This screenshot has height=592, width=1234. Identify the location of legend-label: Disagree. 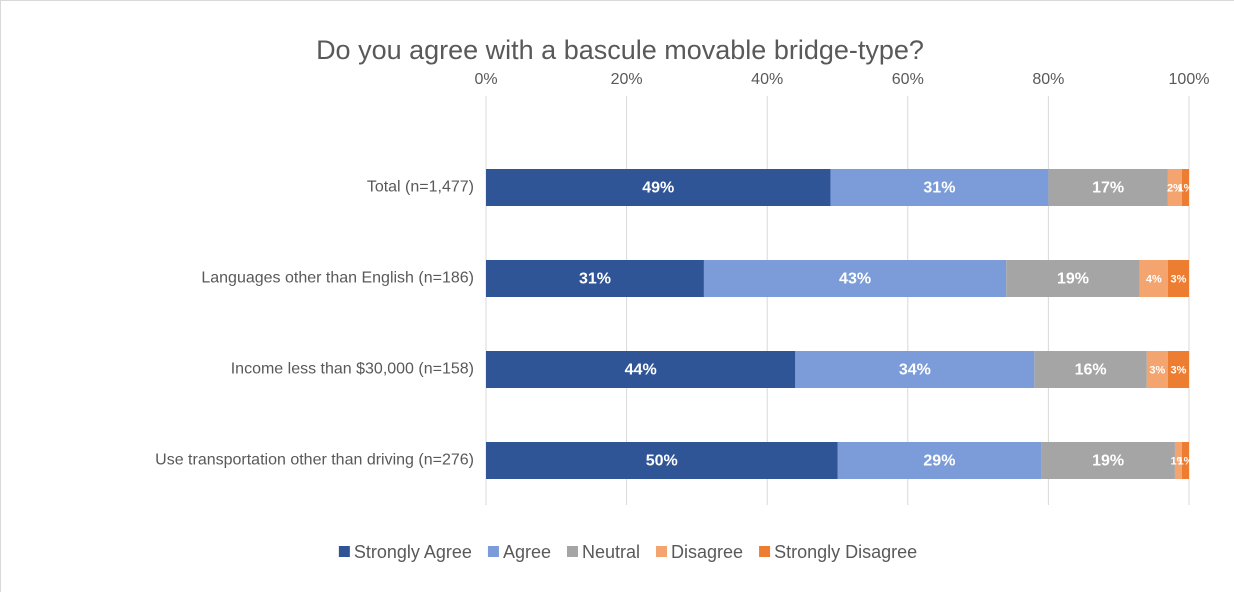
(707, 552).